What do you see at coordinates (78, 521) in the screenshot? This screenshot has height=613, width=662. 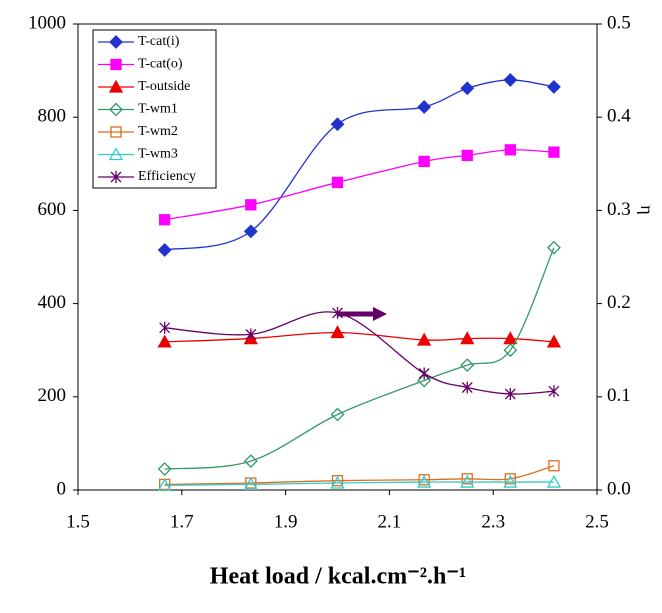 I see `x-tick-label: 1.5` at bounding box center [78, 521].